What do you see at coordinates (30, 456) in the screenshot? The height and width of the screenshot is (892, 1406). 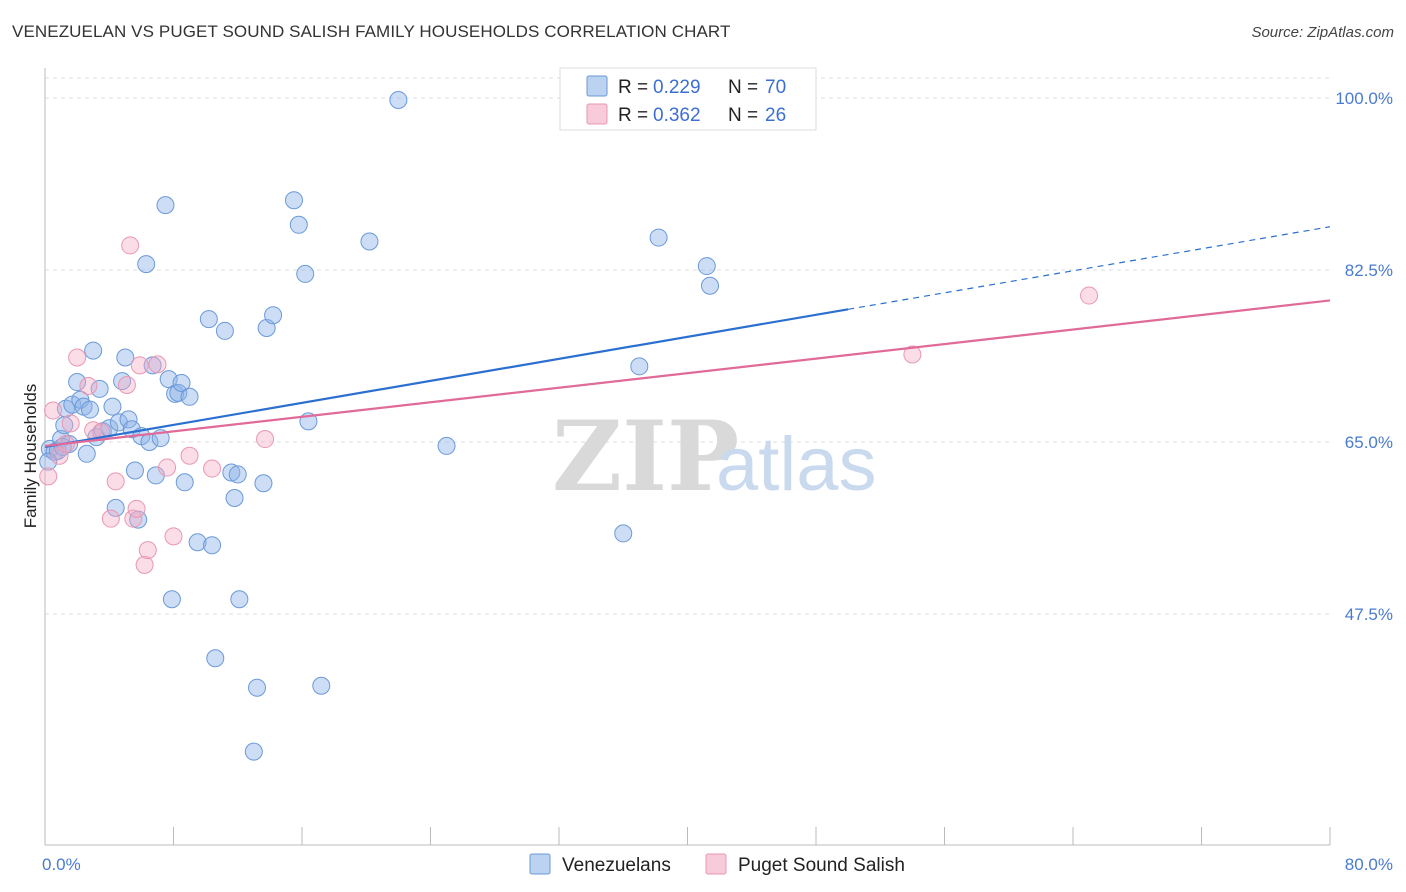 I see `y-axis-label: Family Households` at bounding box center [30, 456].